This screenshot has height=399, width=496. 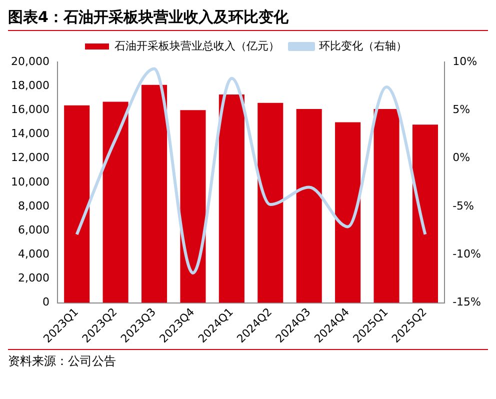 I want to click on y-tick-label: 2,000, so click(x=34, y=278).